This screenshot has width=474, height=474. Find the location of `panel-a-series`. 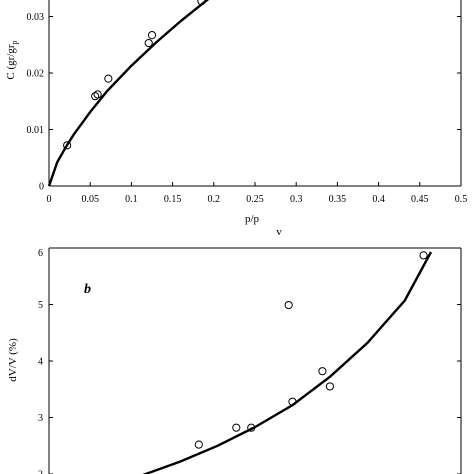

panel-a-series is located at coordinates (128, 93).